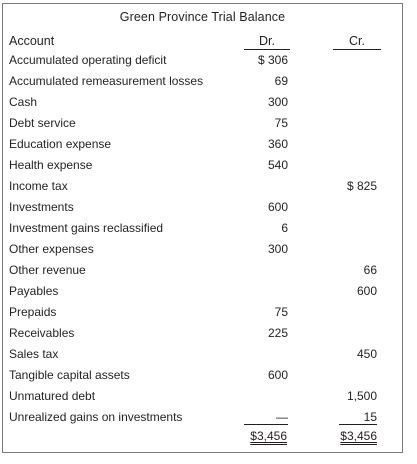  What do you see at coordinates (202, 185) in the screenshot?
I see `table-row: Income tax $ 825` at bounding box center [202, 185].